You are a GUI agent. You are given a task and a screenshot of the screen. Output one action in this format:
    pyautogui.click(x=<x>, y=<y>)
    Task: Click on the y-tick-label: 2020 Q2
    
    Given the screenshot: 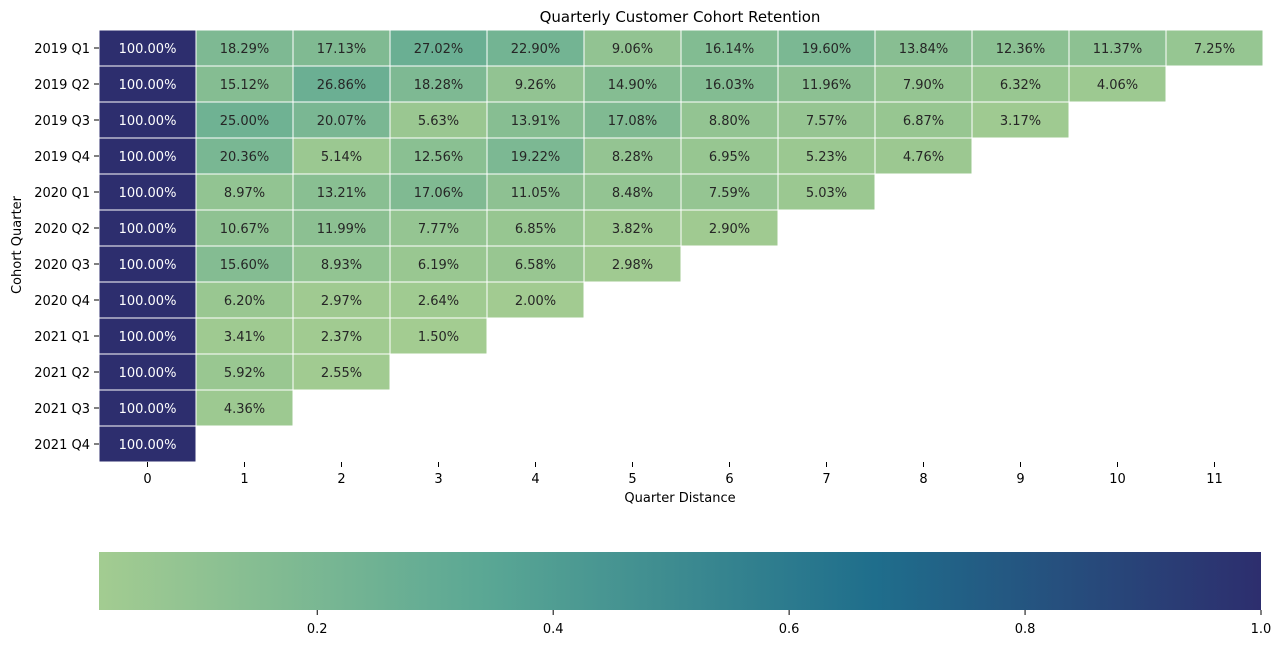 What is the action you would take?
    pyautogui.click(x=62, y=229)
    